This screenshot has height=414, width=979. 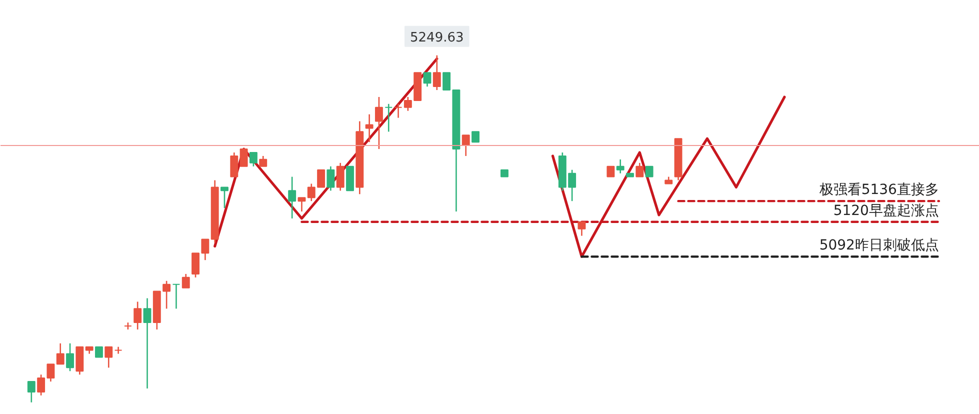 I want to click on annotation: 5249.63, so click(x=437, y=38).